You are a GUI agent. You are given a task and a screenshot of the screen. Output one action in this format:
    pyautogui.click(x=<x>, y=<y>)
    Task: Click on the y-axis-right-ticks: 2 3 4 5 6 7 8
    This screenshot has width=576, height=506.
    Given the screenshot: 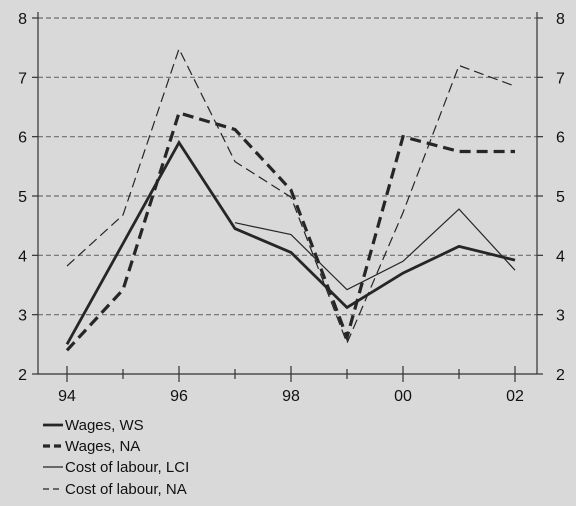 What is the action you would take?
    pyautogui.click(x=551, y=197)
    